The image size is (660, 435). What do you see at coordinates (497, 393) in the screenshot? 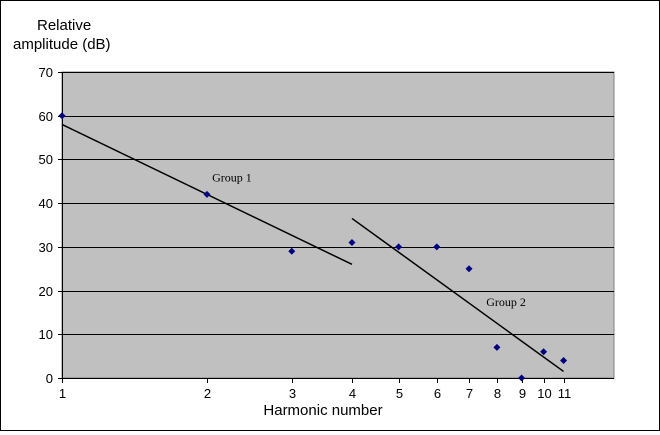
I see `x-tick-label-8: 8` at bounding box center [497, 393].